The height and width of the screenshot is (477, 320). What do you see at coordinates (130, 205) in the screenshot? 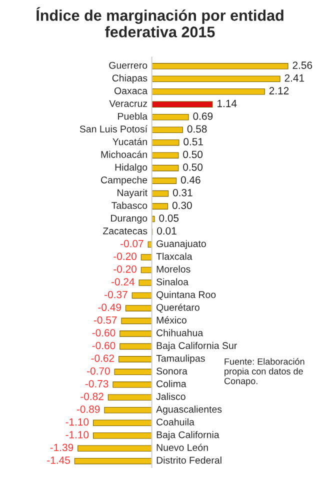
I see `y-tick-label: Tabasco` at bounding box center [130, 205].